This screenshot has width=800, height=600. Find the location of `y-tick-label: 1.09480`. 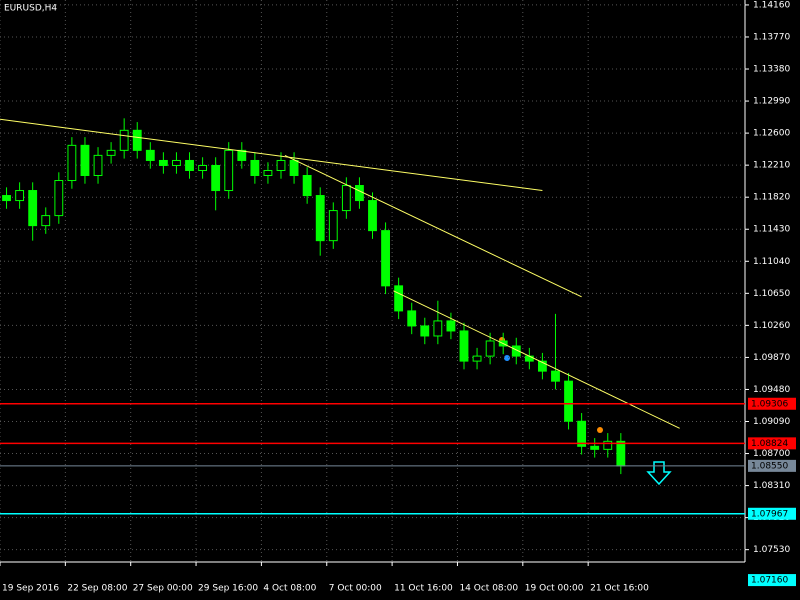

y-tick-label: 1.09480 is located at coordinates (771, 390).